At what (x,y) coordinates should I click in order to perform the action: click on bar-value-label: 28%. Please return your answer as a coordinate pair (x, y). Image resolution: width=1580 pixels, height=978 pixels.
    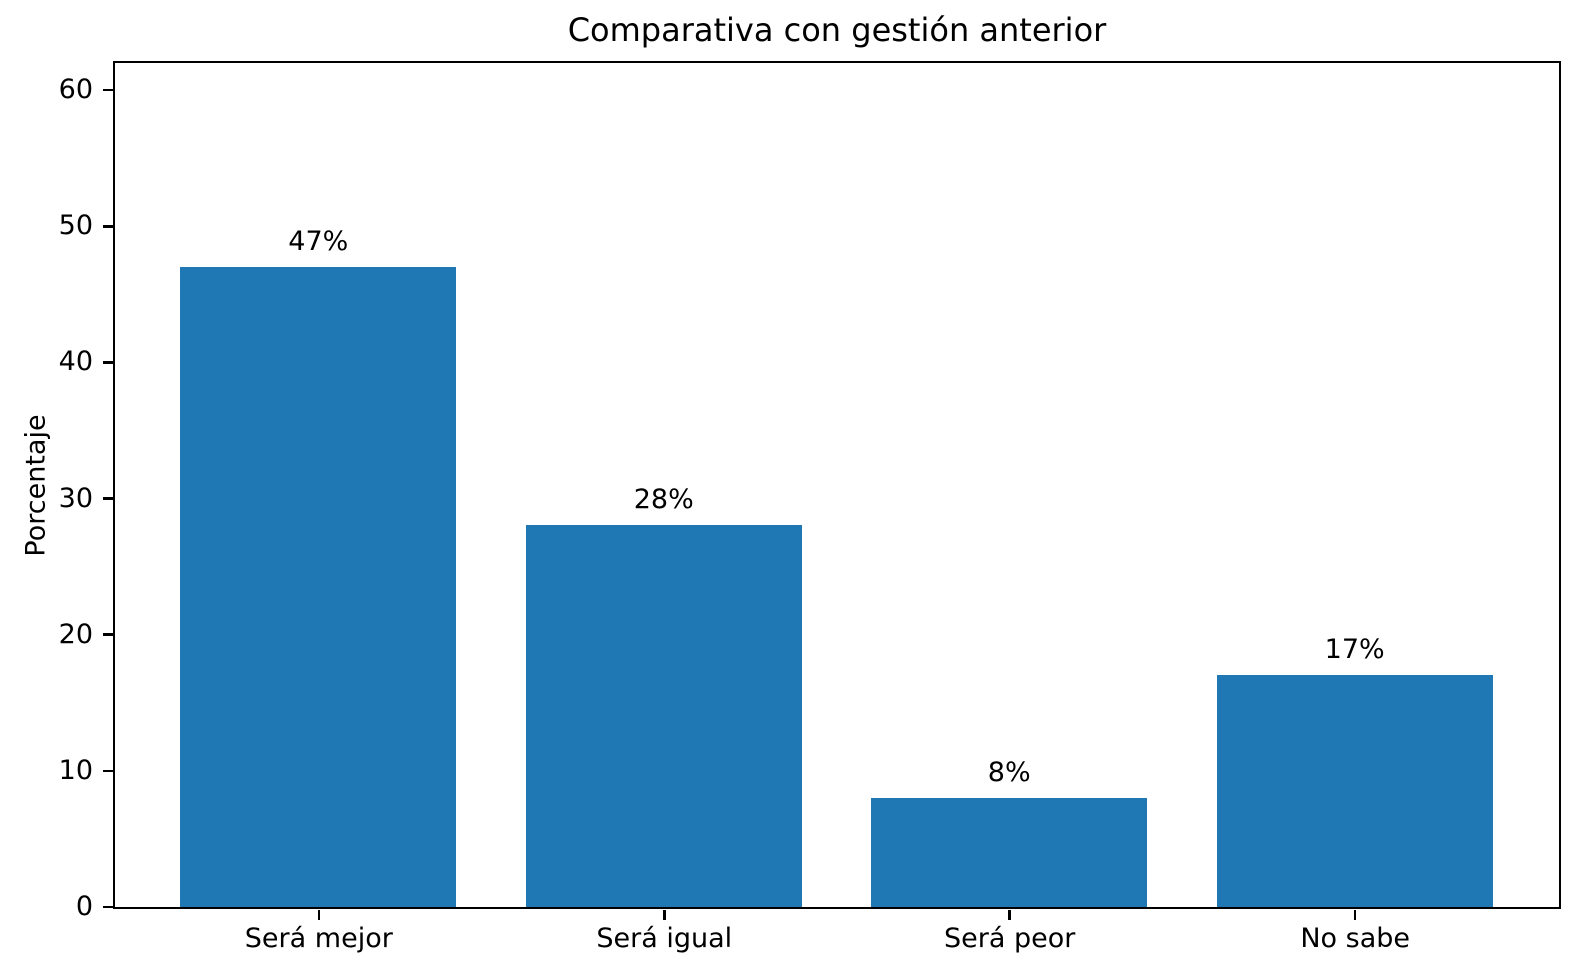
    Looking at the image, I should click on (663, 500).